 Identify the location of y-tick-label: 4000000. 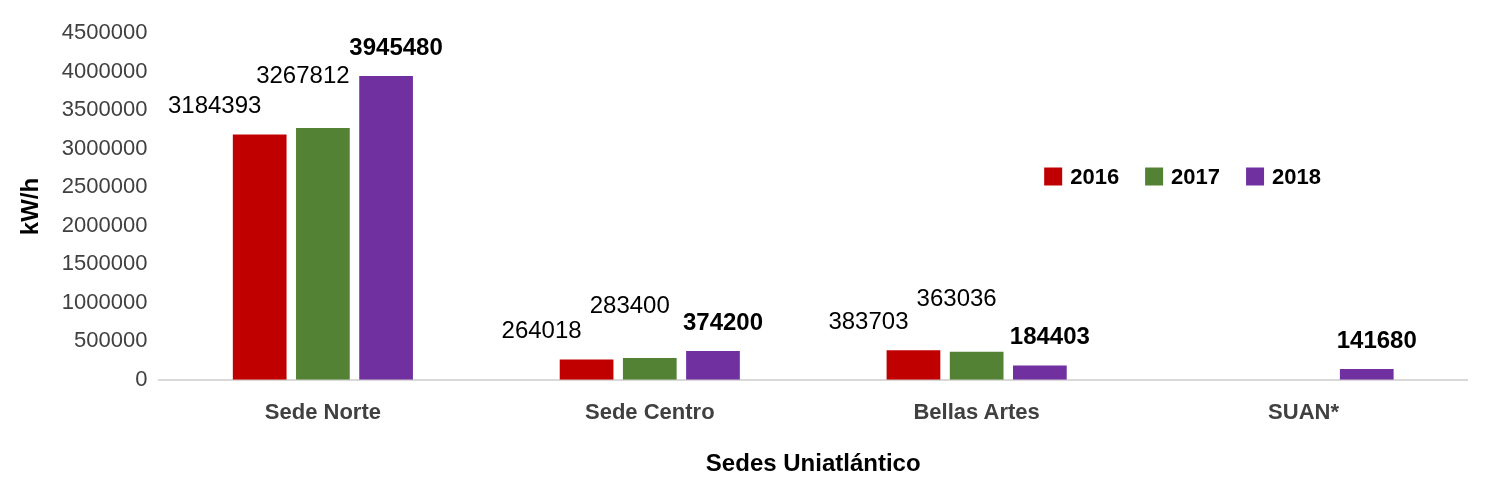
(104, 70).